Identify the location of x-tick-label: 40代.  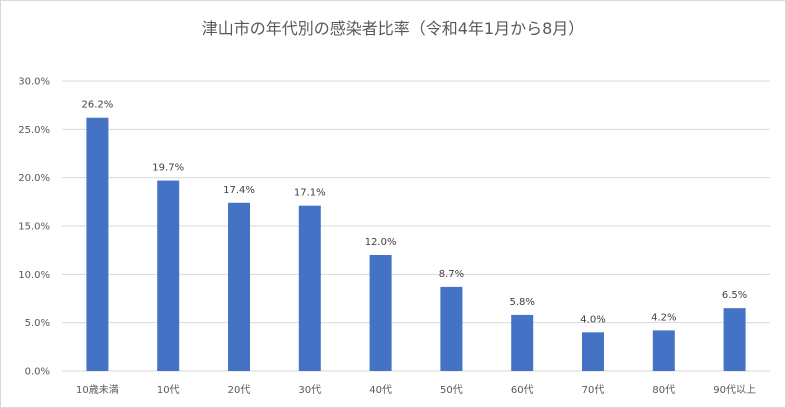
(380, 390).